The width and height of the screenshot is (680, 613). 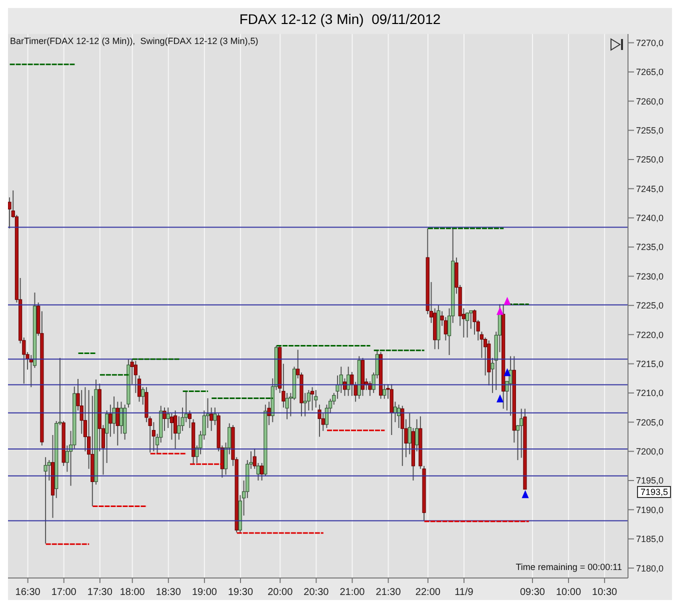 What do you see at coordinates (569, 592) in the screenshot?
I see `x-tick-label: 10:00` at bounding box center [569, 592].